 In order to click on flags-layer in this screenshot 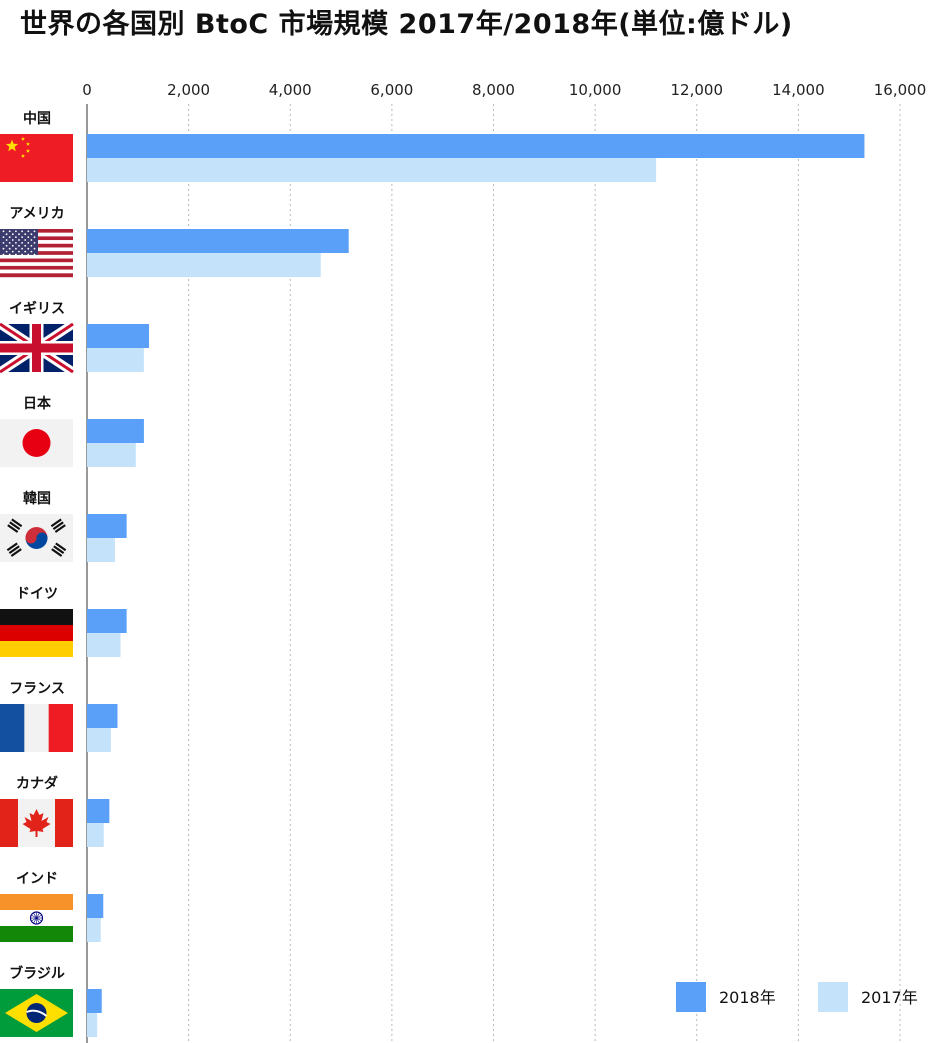, I will do `click(38, 585)`.